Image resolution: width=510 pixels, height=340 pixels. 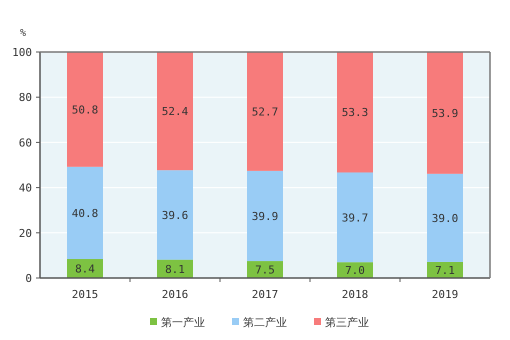 I want to click on data-label: 7.5, so click(x=265, y=270).